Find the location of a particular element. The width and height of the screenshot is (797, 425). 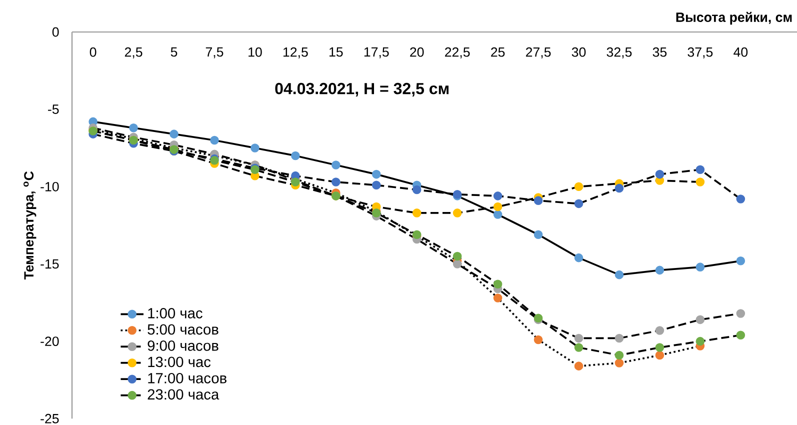

y-axis-title: Температура, $^{o}$C is located at coordinates (30, 225).